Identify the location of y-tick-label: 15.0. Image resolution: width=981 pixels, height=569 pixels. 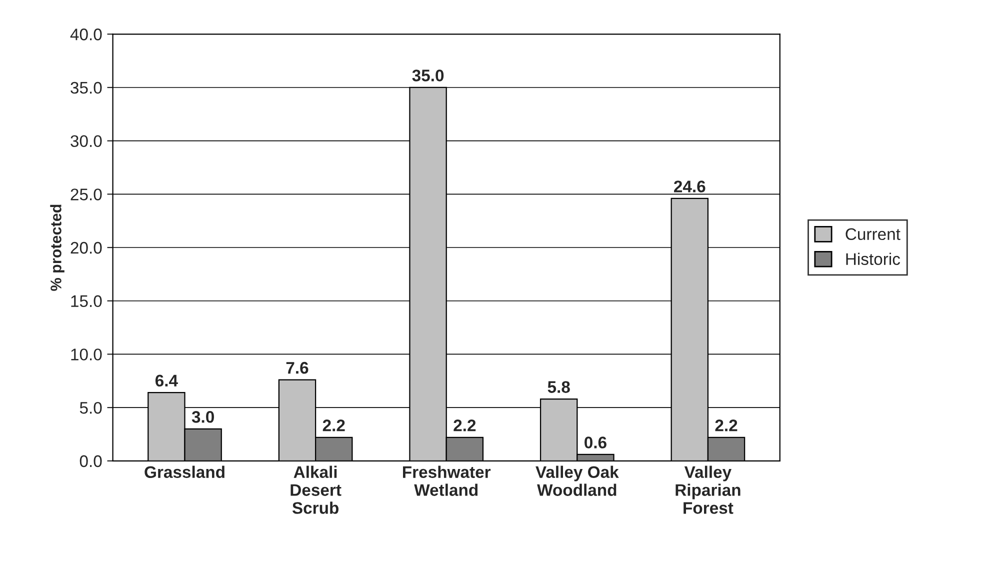
(86, 301).